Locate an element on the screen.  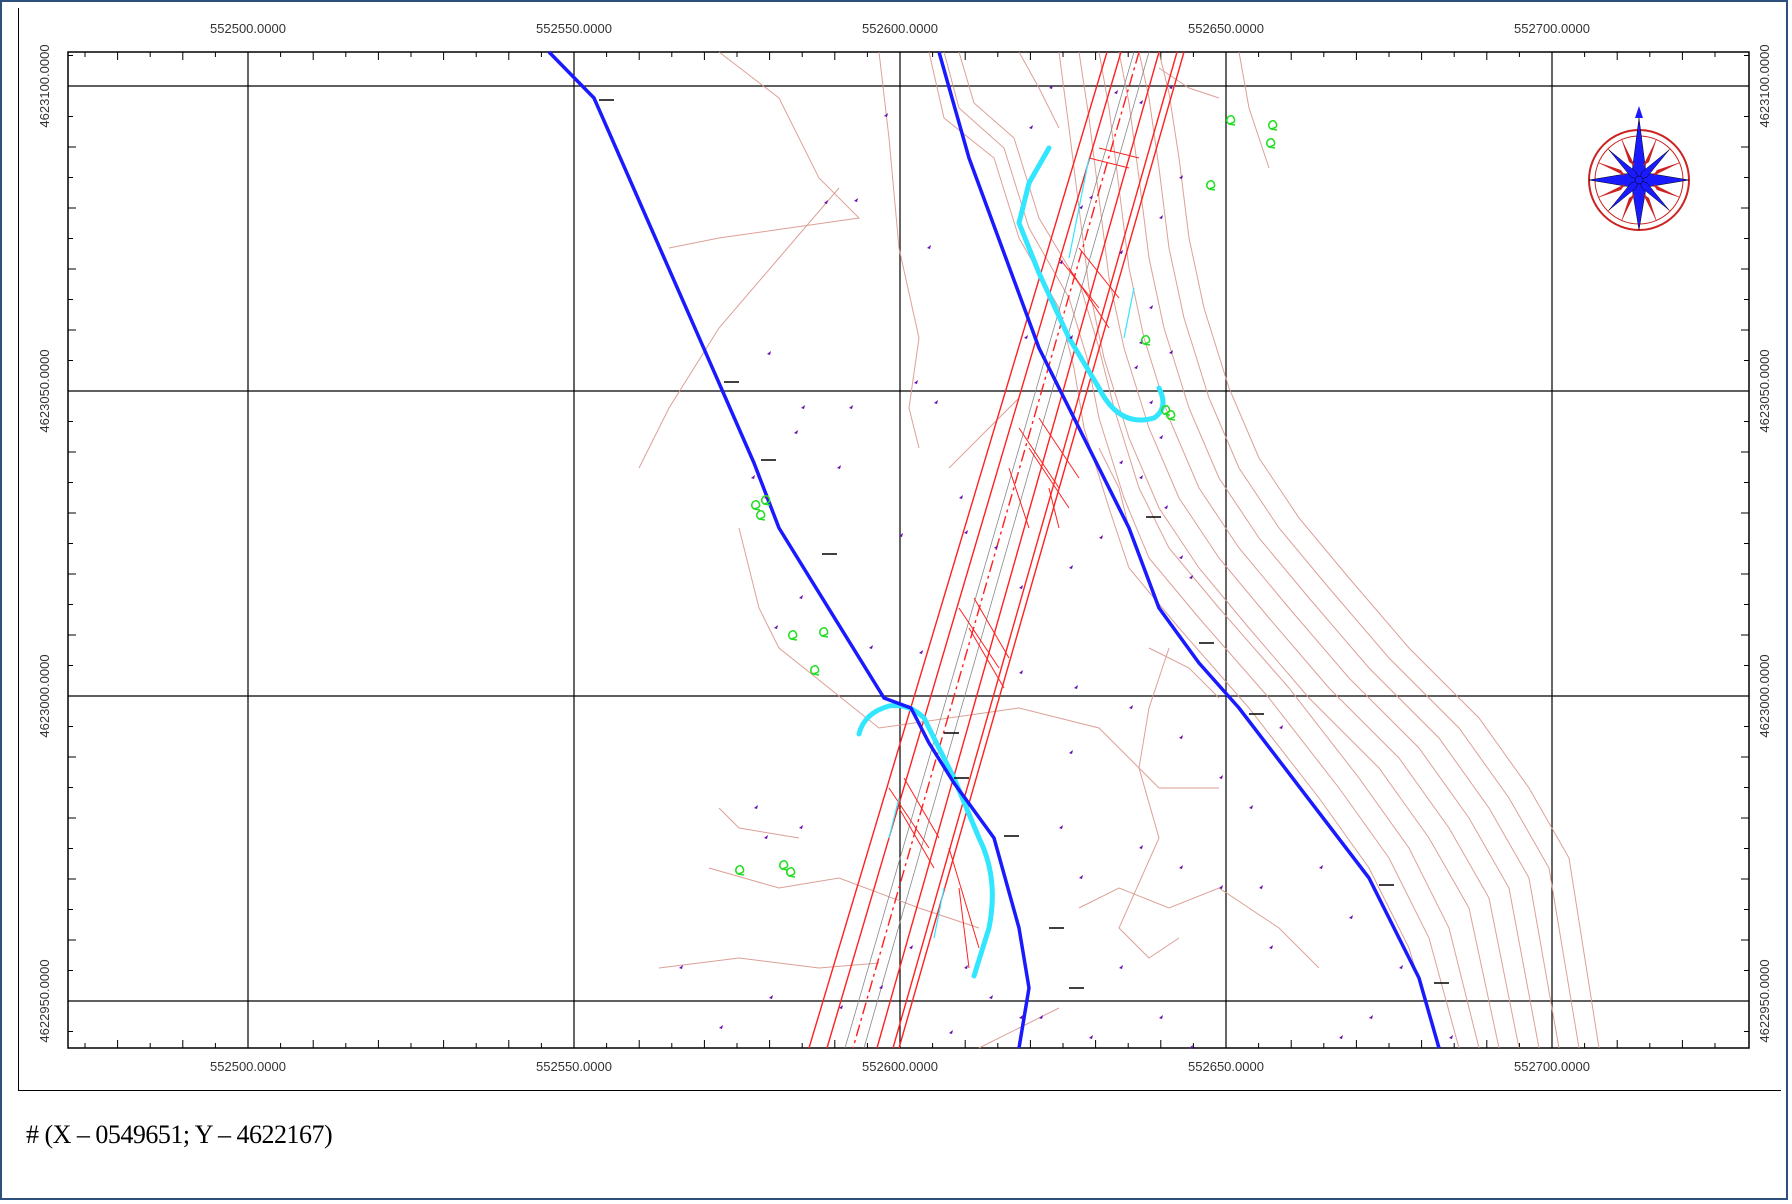
x-tick-label: 552550.0000 is located at coordinates (574, 28).